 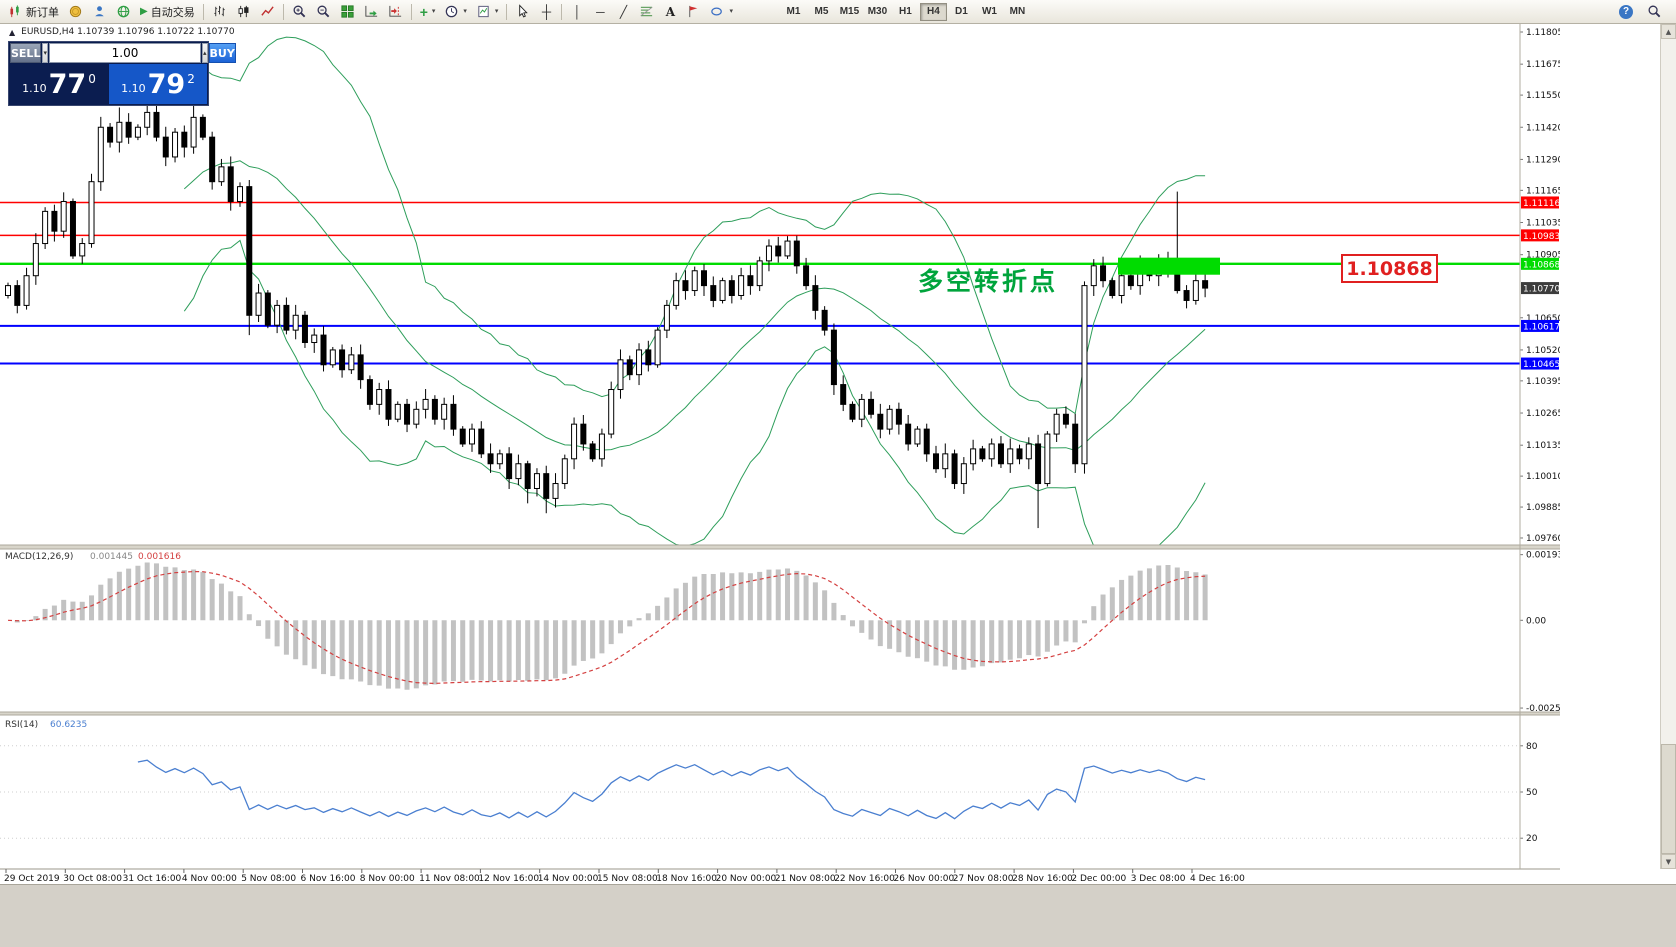 I want to click on chart-shift-button, so click(x=395, y=12).